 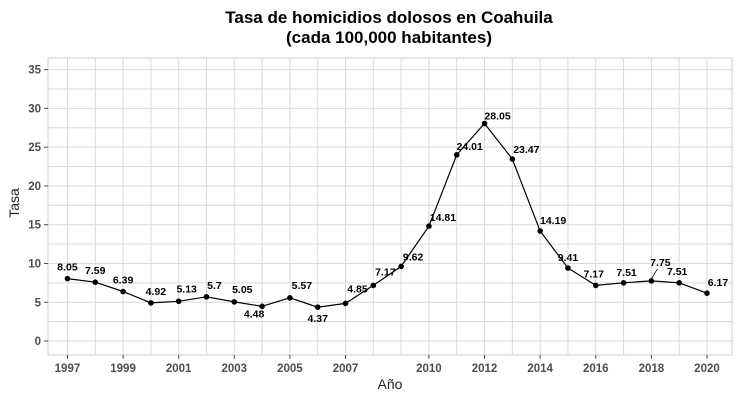 I want to click on x-tick-label: 2001, so click(x=179, y=369).